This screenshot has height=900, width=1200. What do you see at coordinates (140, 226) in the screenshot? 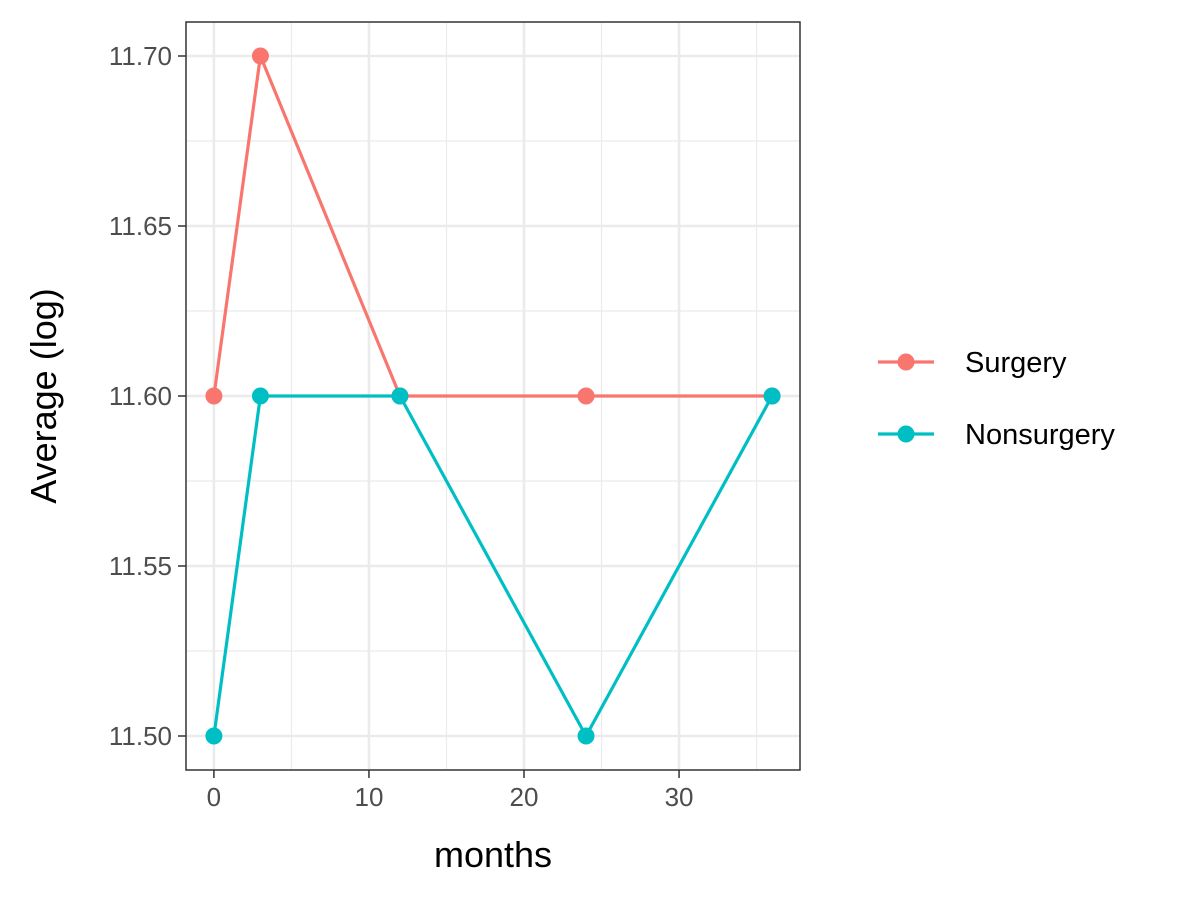
I see `y-tick-label: 11.65` at bounding box center [140, 226].